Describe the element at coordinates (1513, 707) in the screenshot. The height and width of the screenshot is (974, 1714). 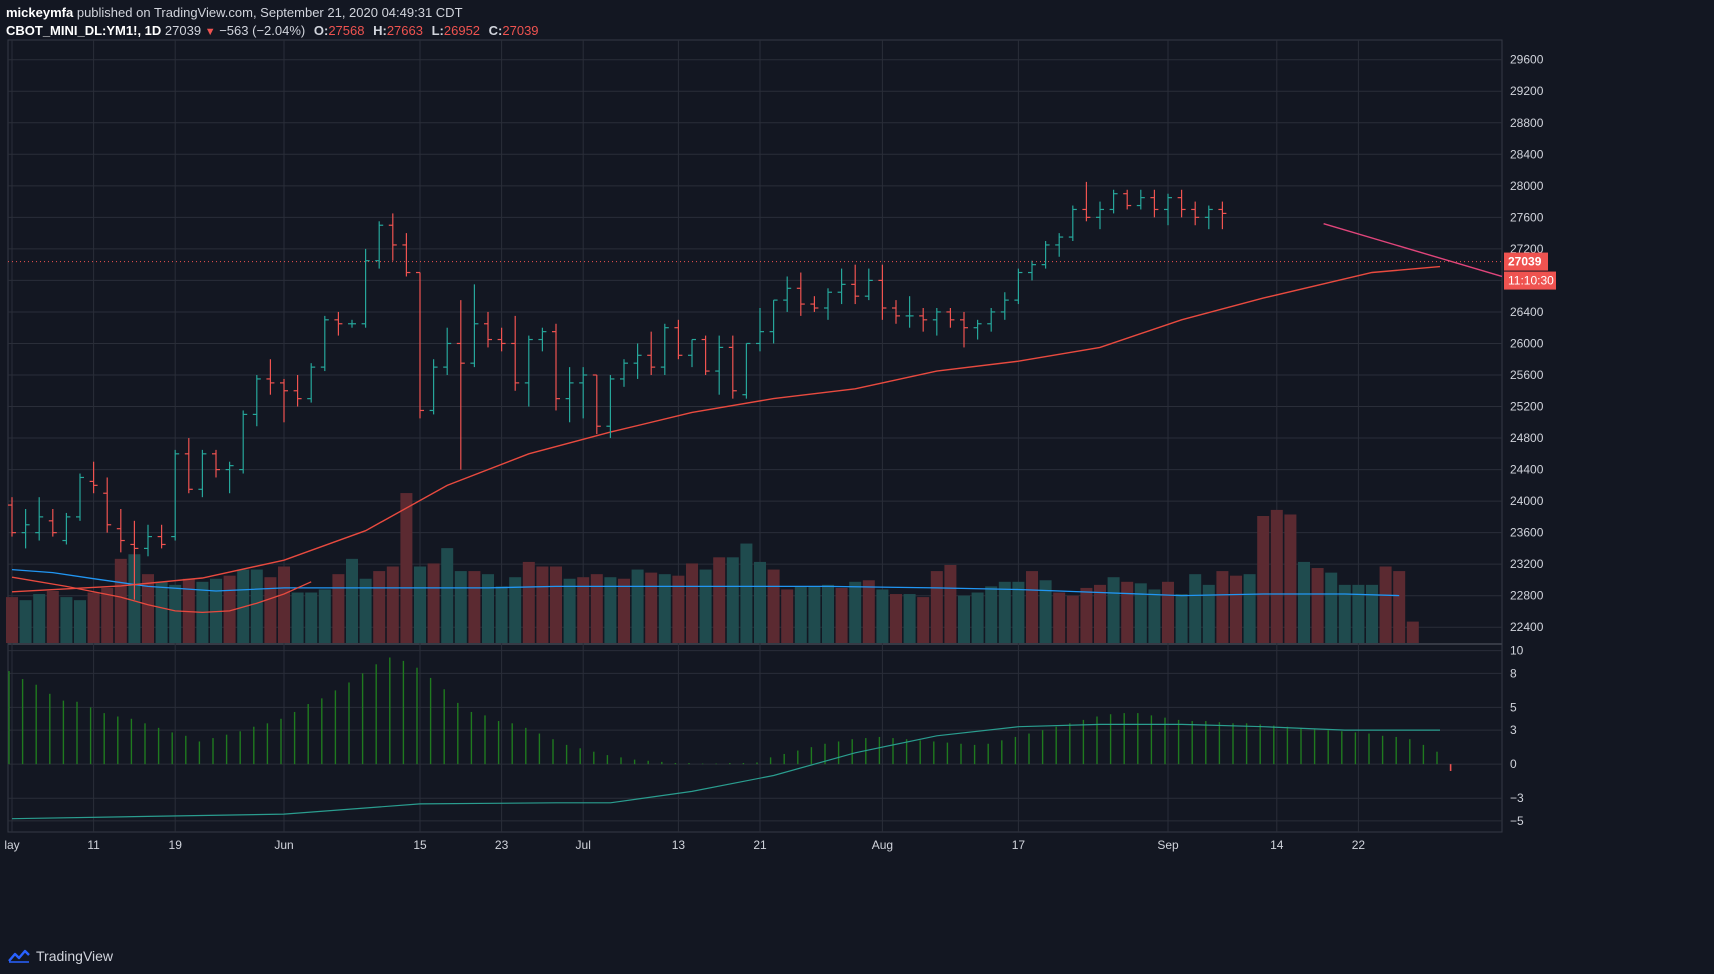
I see `osc-tick-label: 5` at that location.